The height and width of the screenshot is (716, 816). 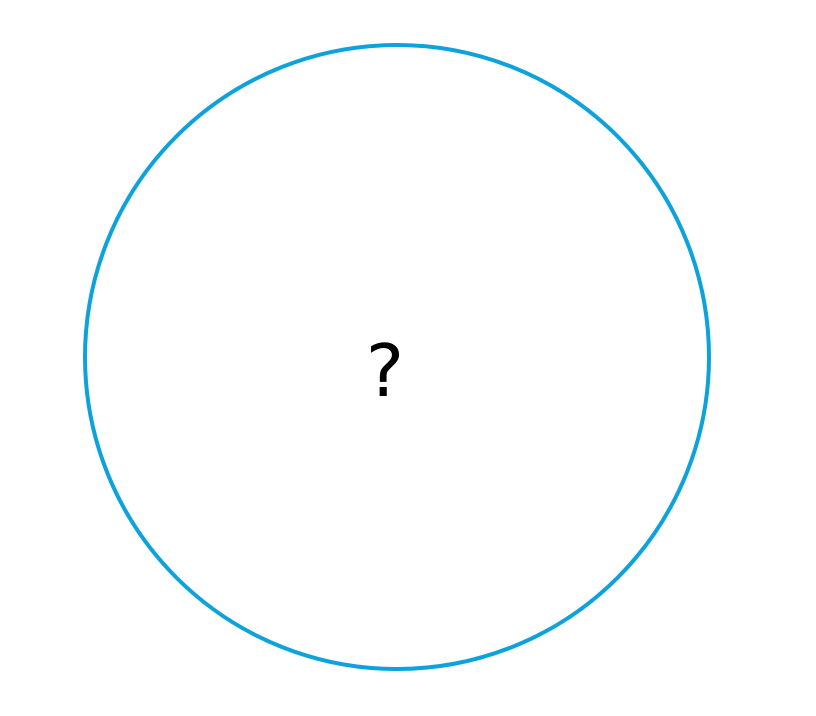 What do you see at coordinates (385, 371) in the screenshot?
I see `question-mark-label: ?` at bounding box center [385, 371].